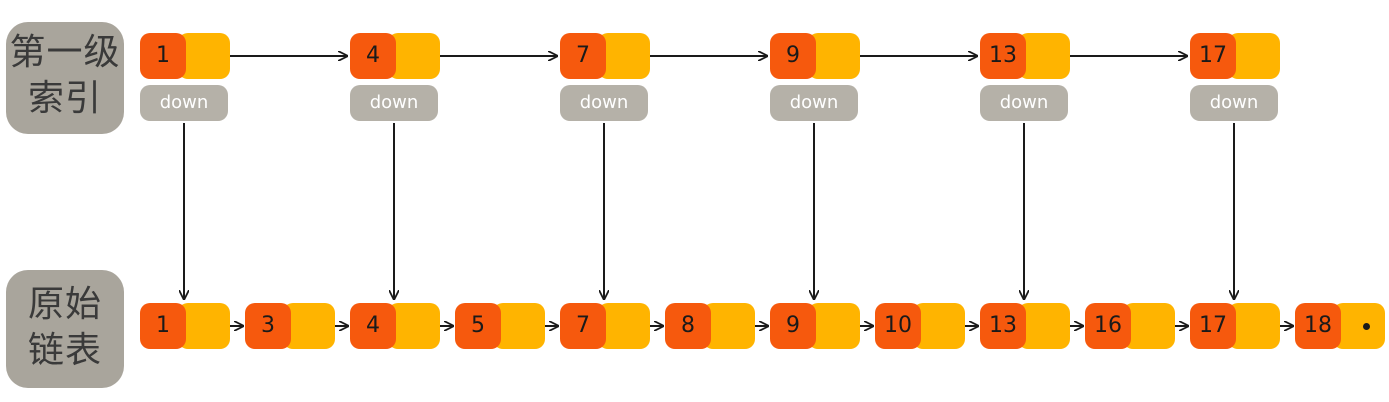 Image resolution: width=1389 pixels, height=402 pixels. I want to click on base-node-8-next-pointer, so click(729, 326).